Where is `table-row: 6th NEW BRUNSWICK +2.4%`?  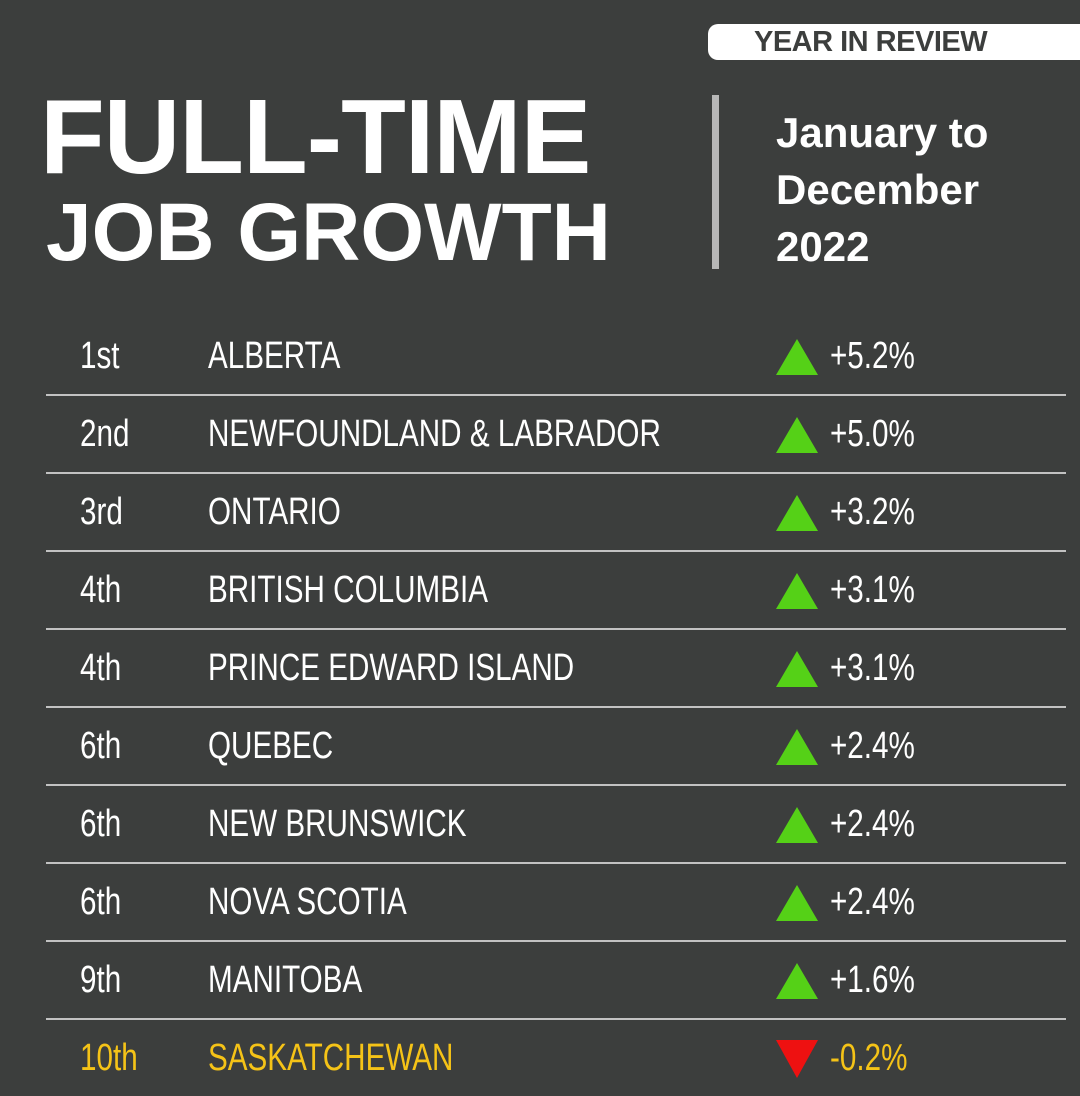
table-row: 6th NEW BRUNSWICK +2.4% is located at coordinates (556, 825).